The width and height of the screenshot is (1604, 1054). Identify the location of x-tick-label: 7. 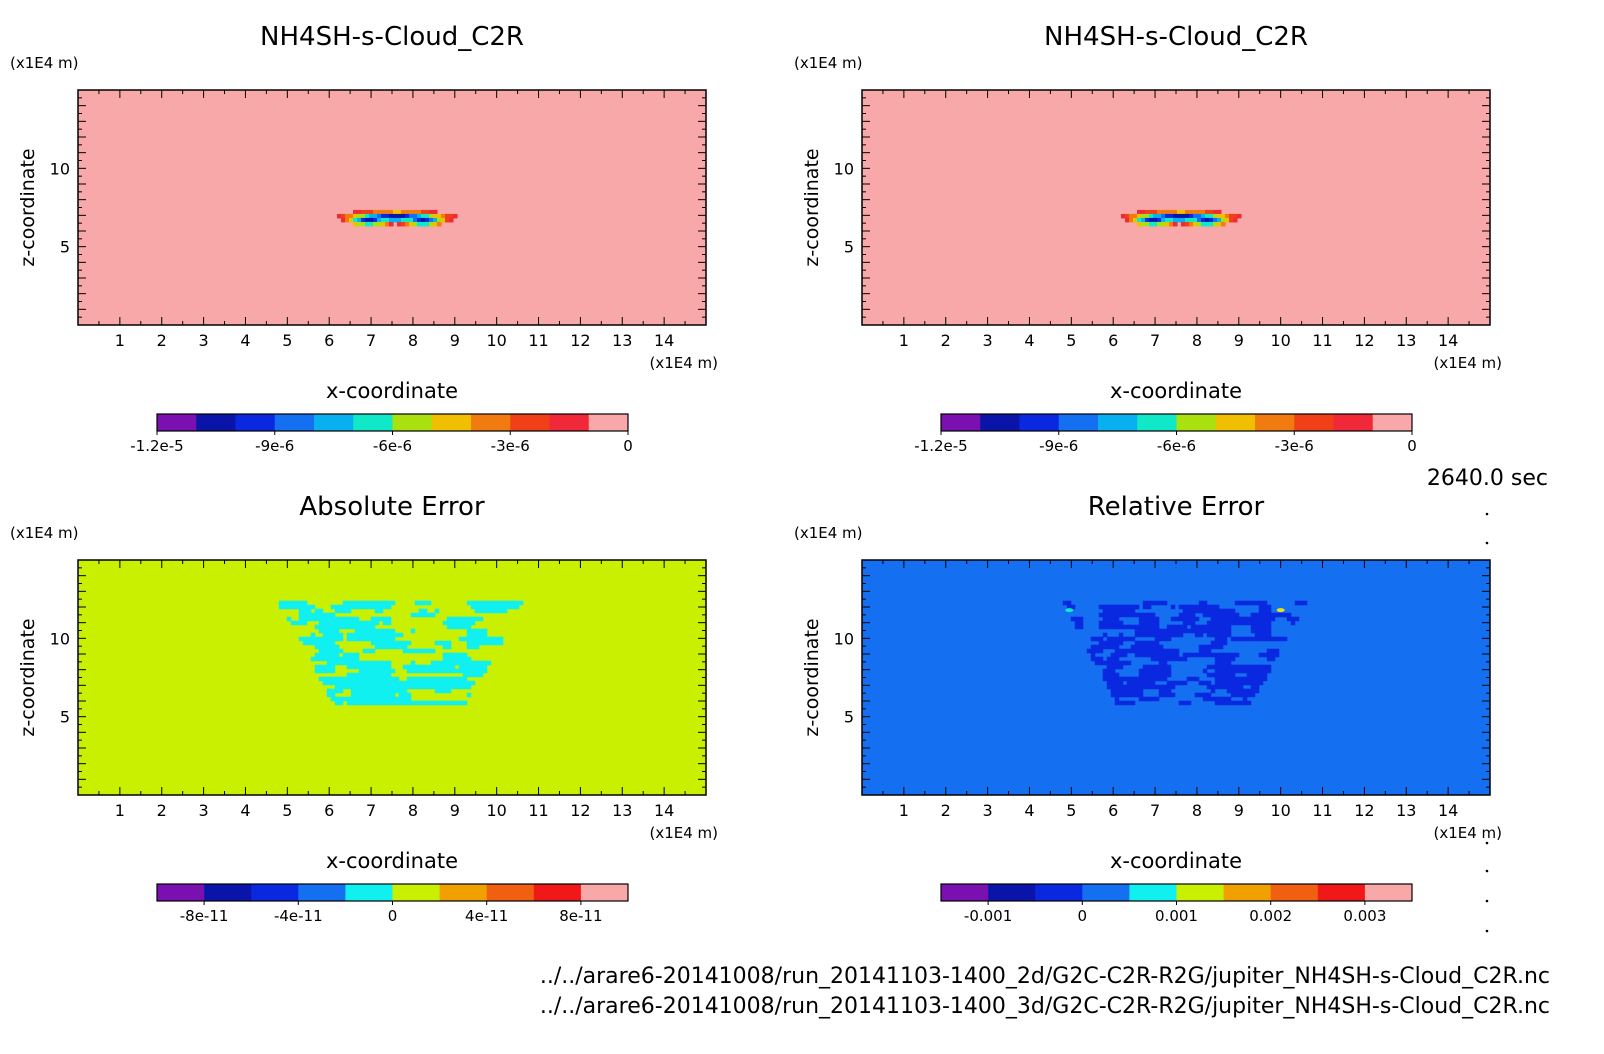
(371, 340).